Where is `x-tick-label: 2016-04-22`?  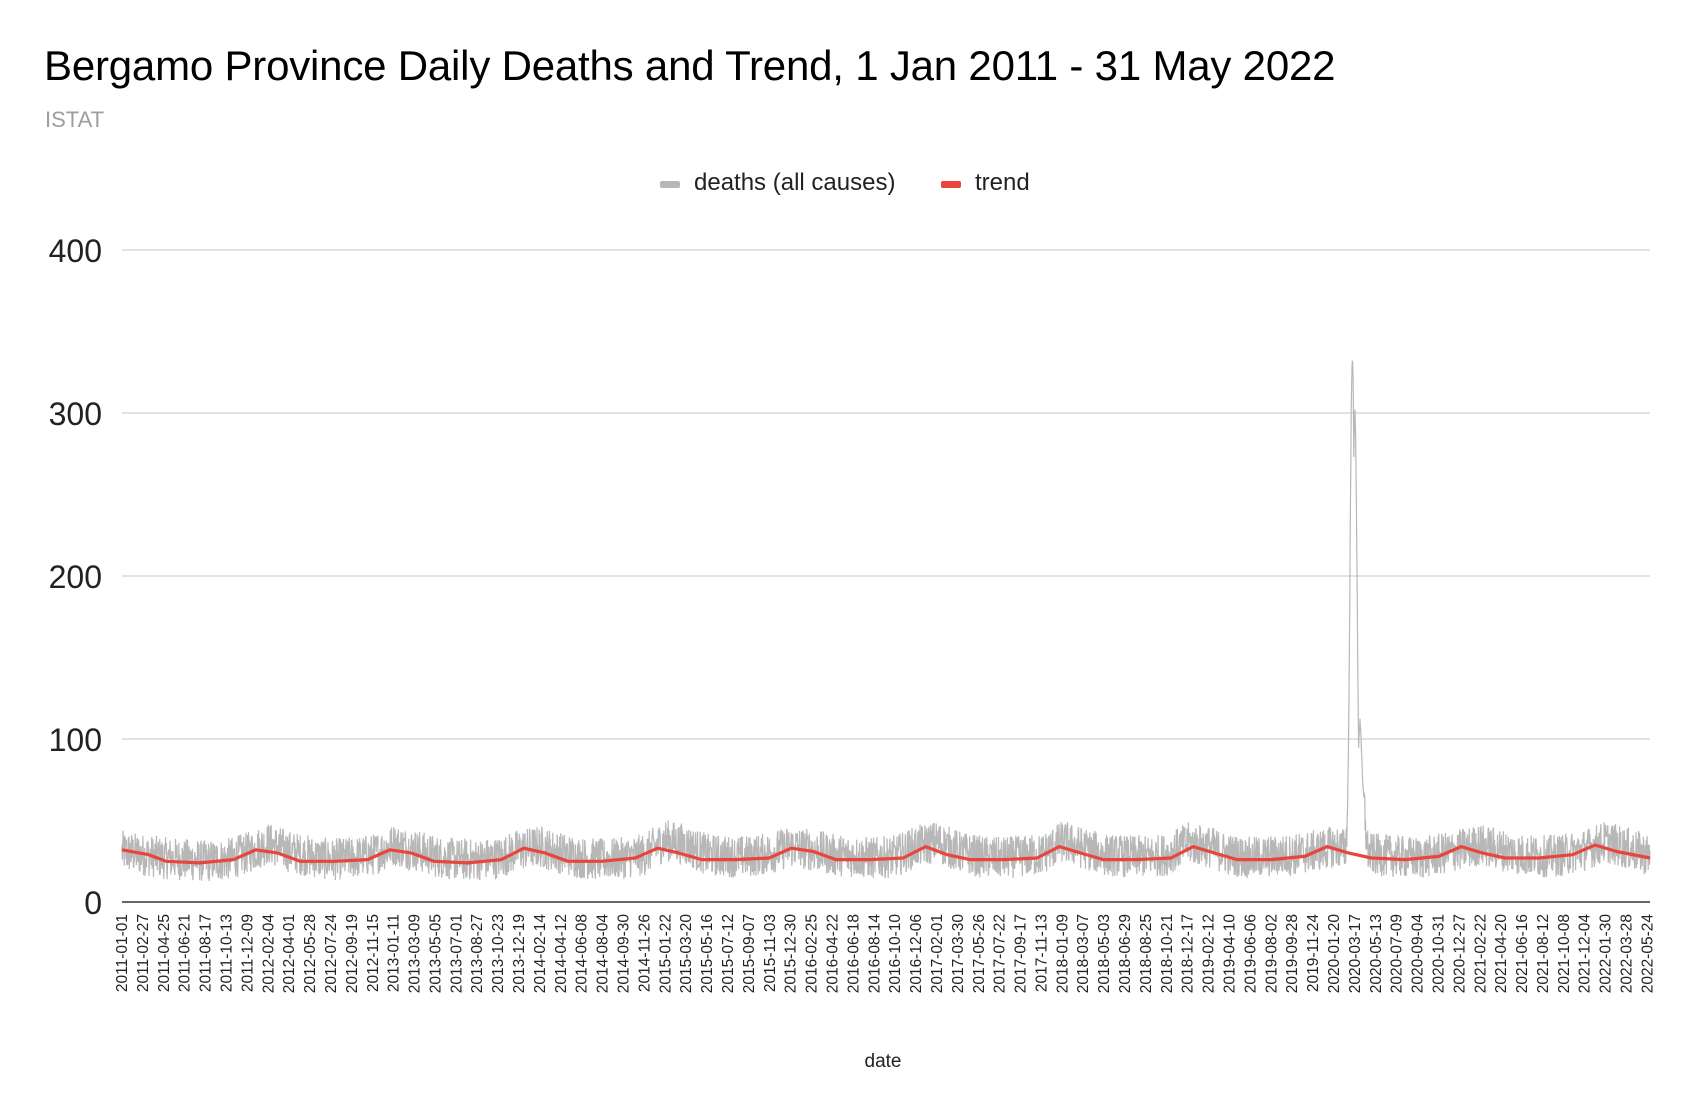 x-tick-label: 2016-04-22 is located at coordinates (833, 953).